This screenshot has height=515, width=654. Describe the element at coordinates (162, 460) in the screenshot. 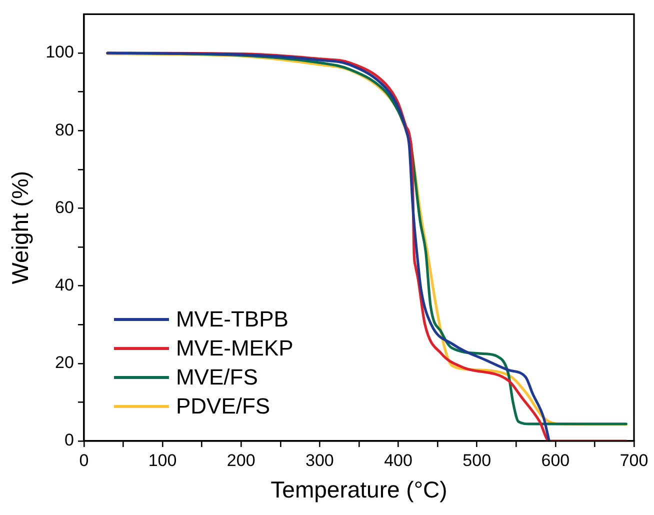

I see `x-tick-label: 100` at that location.